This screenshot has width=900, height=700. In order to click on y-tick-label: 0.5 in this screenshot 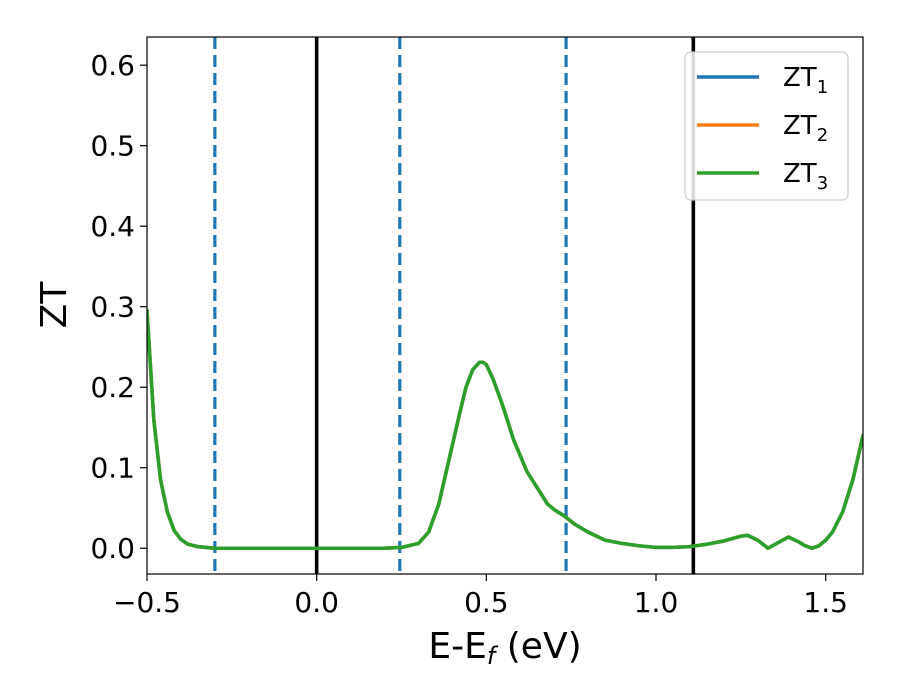, I will do `click(112, 146)`.